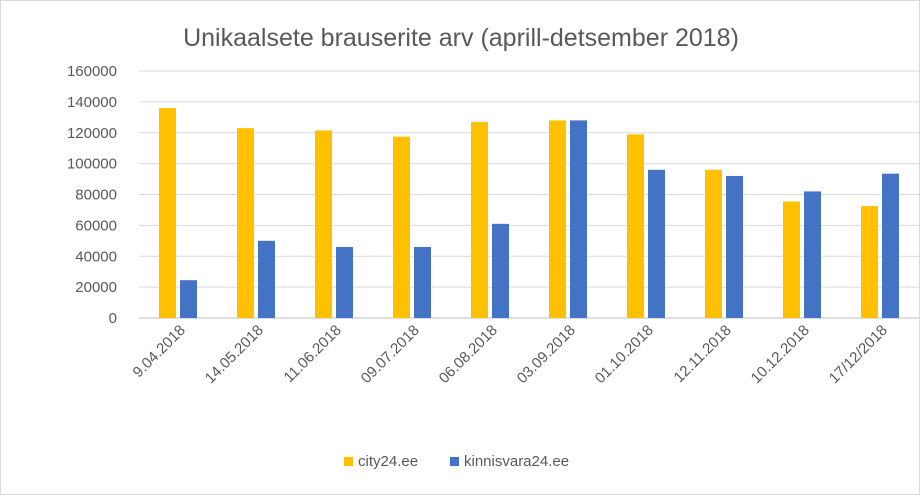 The image size is (920, 496). I want to click on y-tick-label: 40000, so click(96, 256).